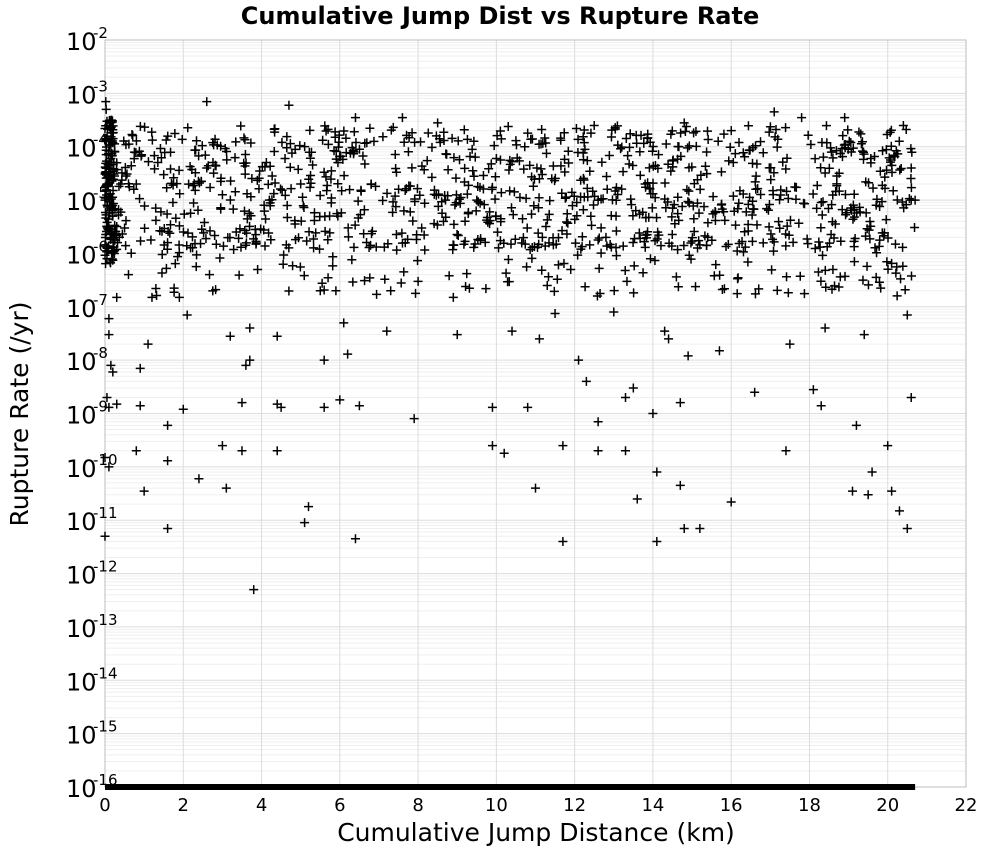 The height and width of the screenshot is (850, 1000). Describe the element at coordinates (731, 805) in the screenshot. I see `x-tick-label: 16` at that location.